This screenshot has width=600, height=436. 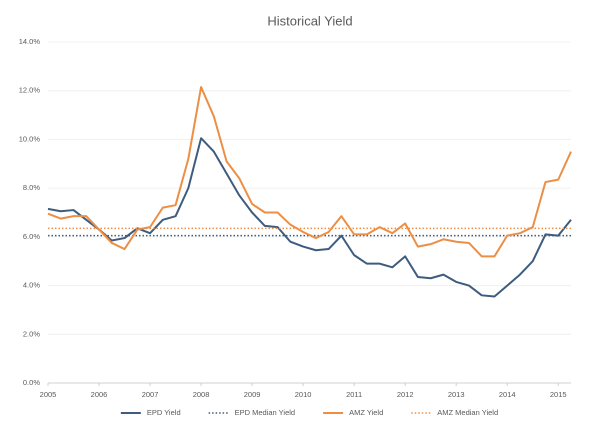 I want to click on y-tick-label: 4.0%, so click(x=31, y=285).